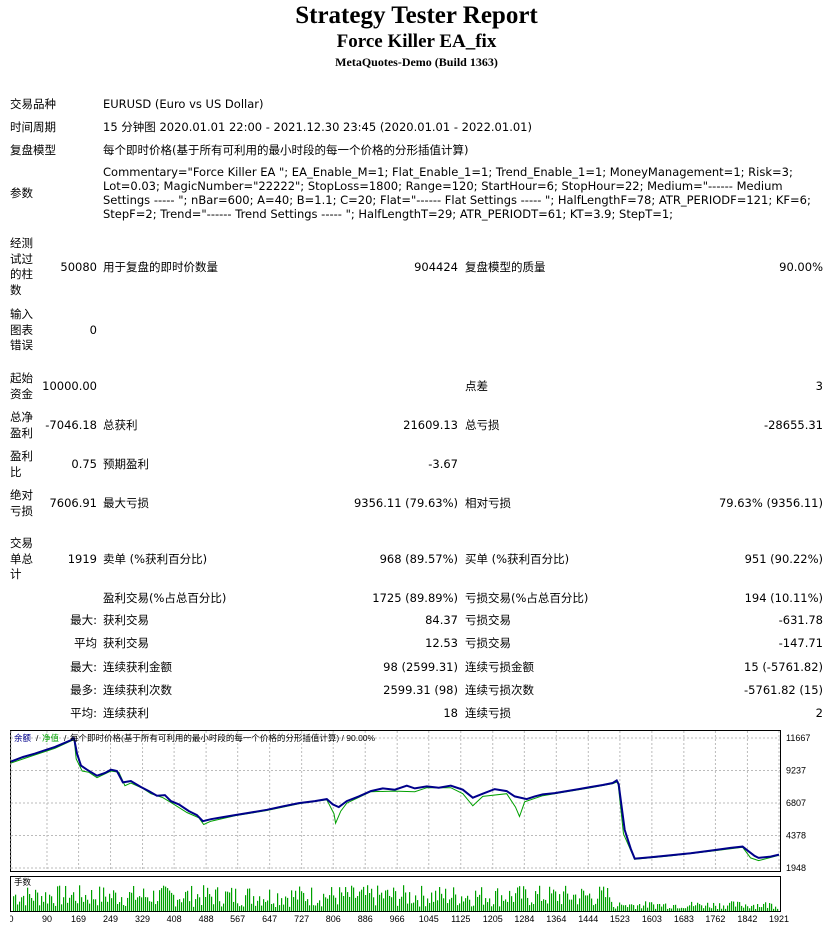 This screenshot has width=833, height=928. What do you see at coordinates (505, 267) in the screenshot?
I see `quality-label: 复盘模型的质量` at bounding box center [505, 267].